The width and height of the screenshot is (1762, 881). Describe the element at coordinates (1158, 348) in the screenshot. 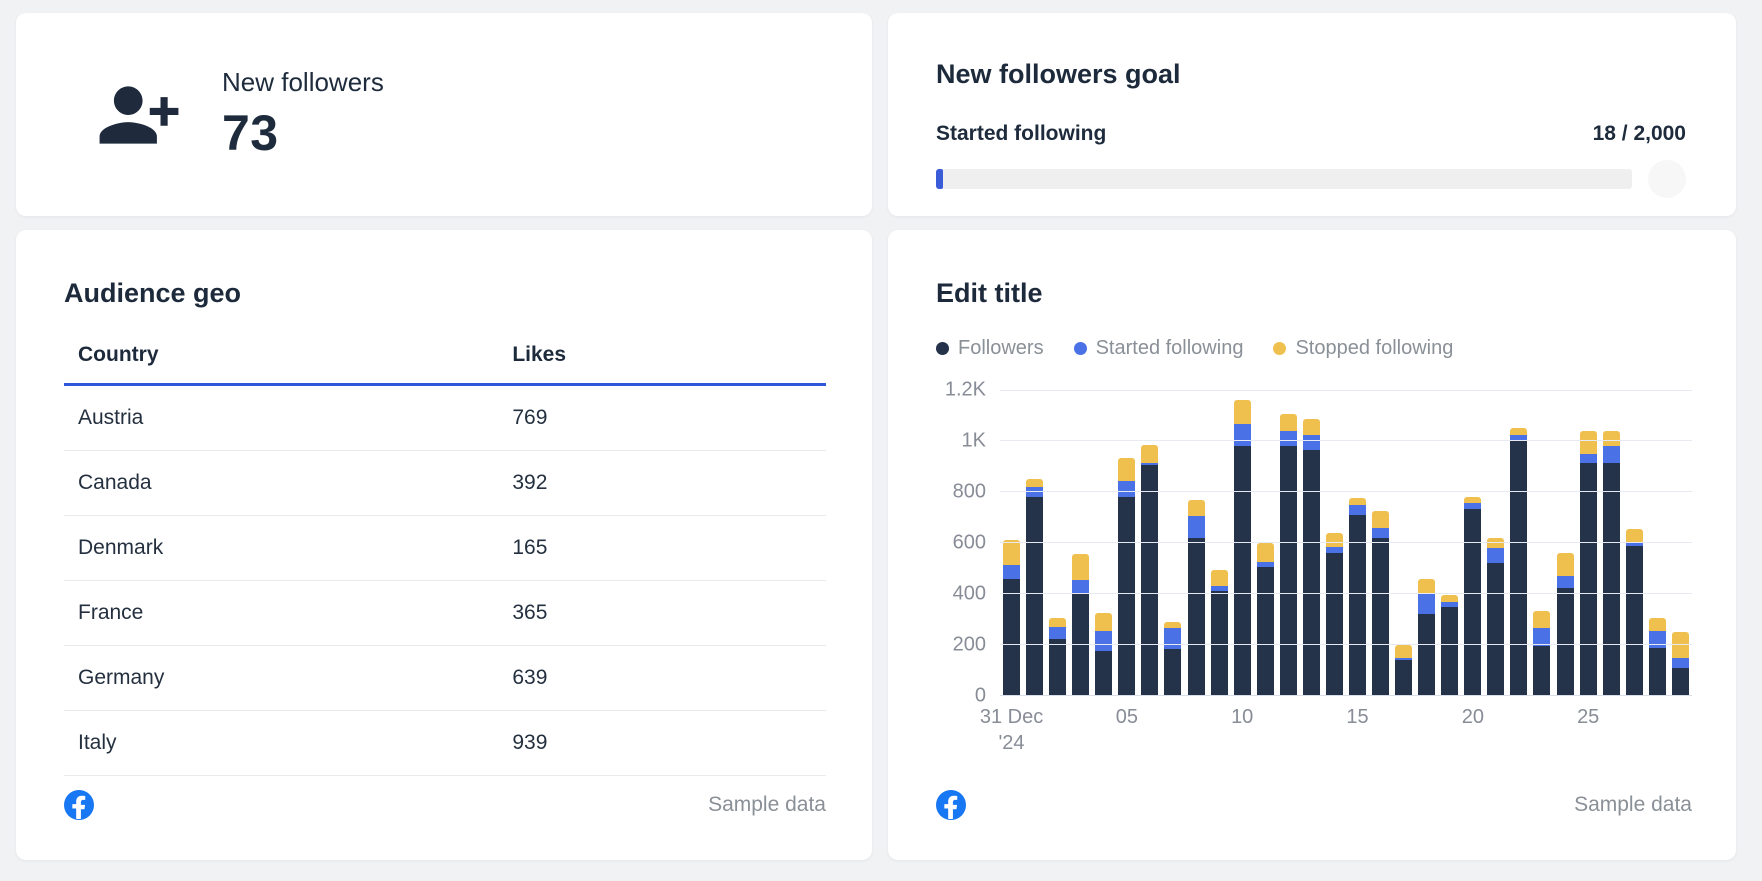

I see `legend-item-started-following: Started following` at that location.